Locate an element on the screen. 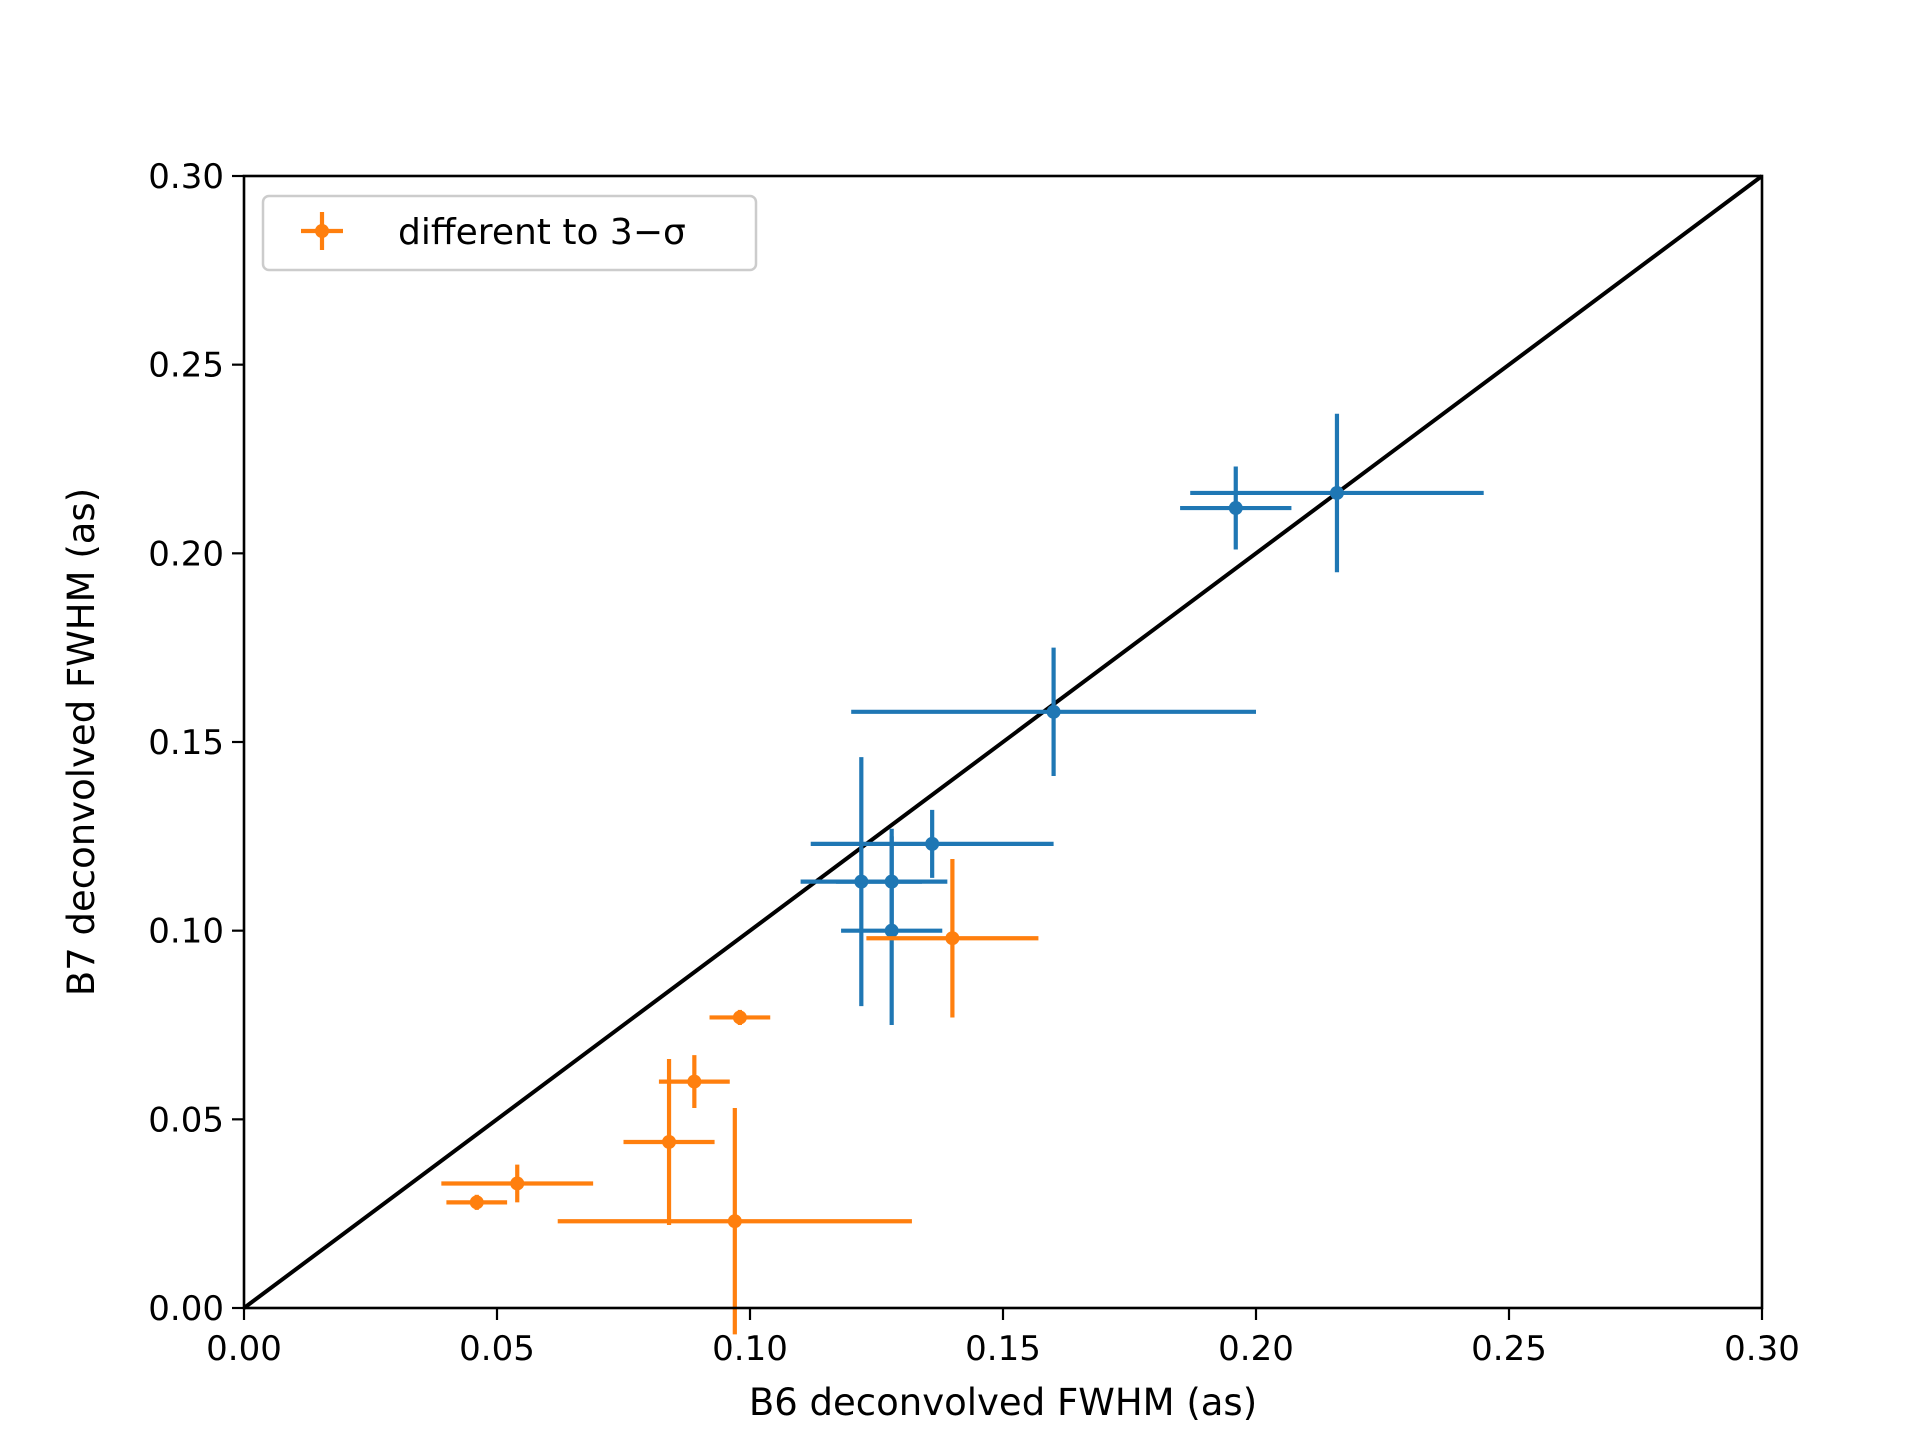 The width and height of the screenshot is (1920, 1440). legend: different to 3−σ is located at coordinates (509, 233).